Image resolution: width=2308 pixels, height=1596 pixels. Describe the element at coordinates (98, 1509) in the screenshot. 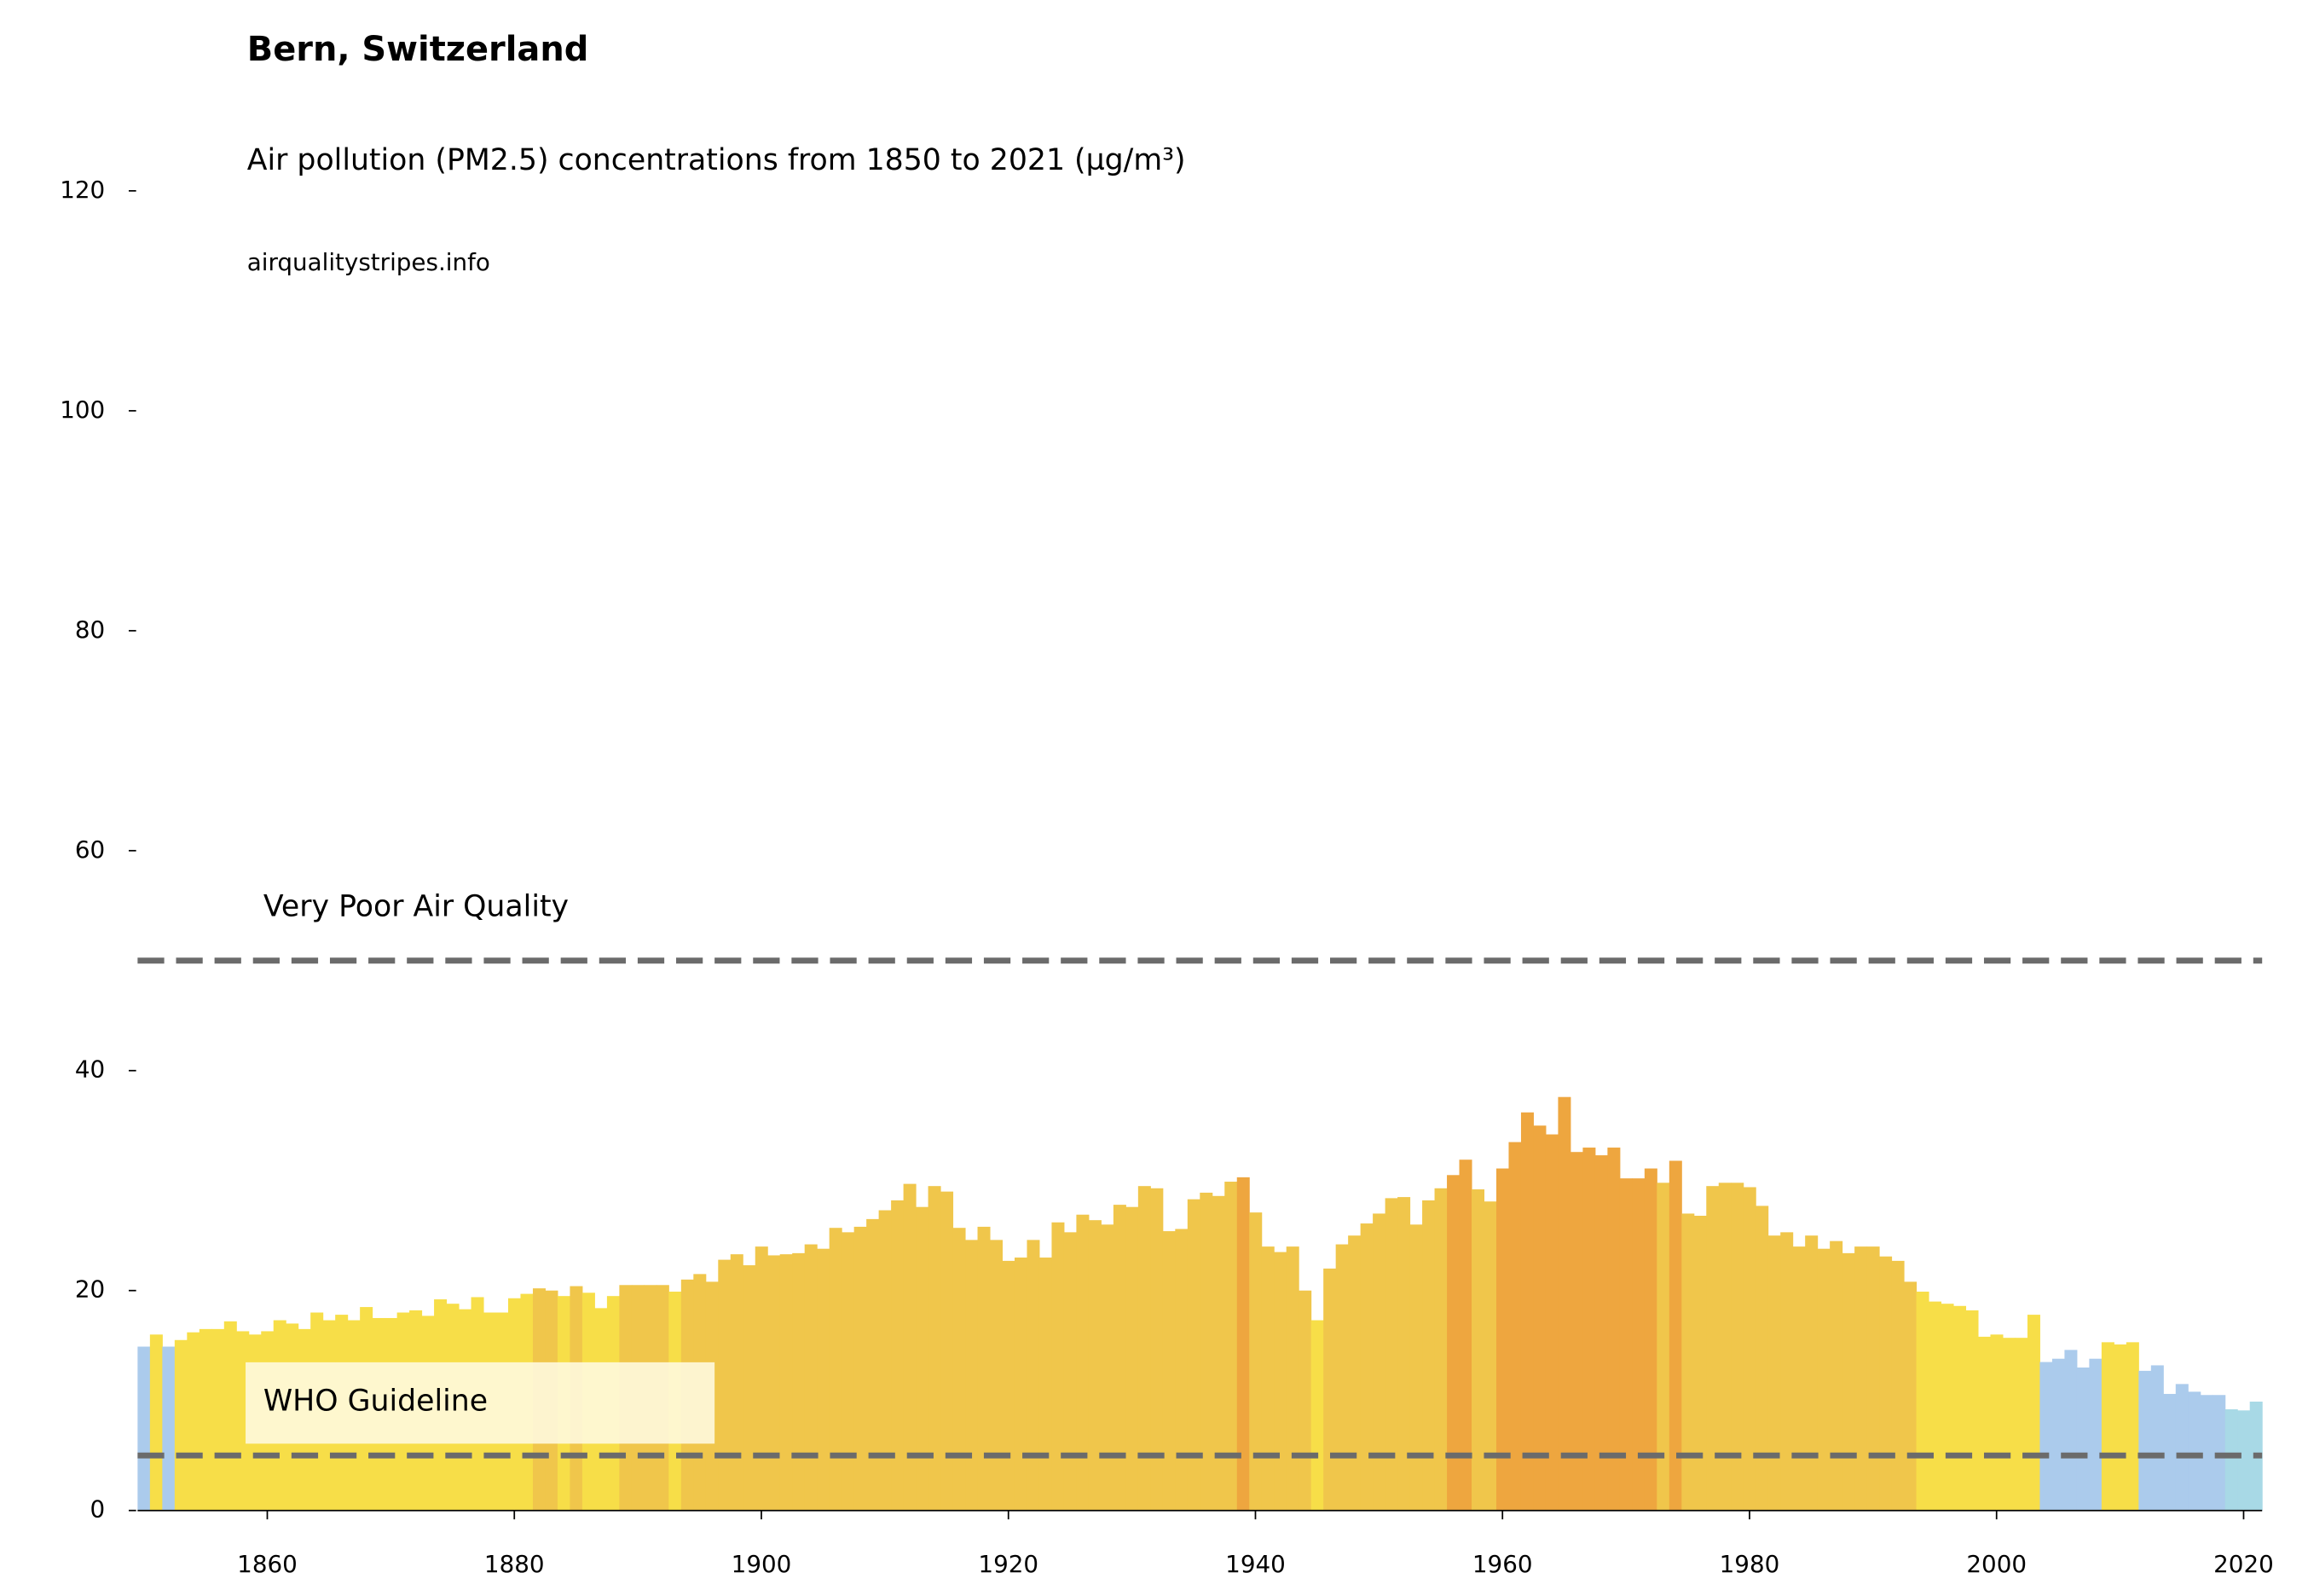

I see `y-tick-label: 0` at that location.